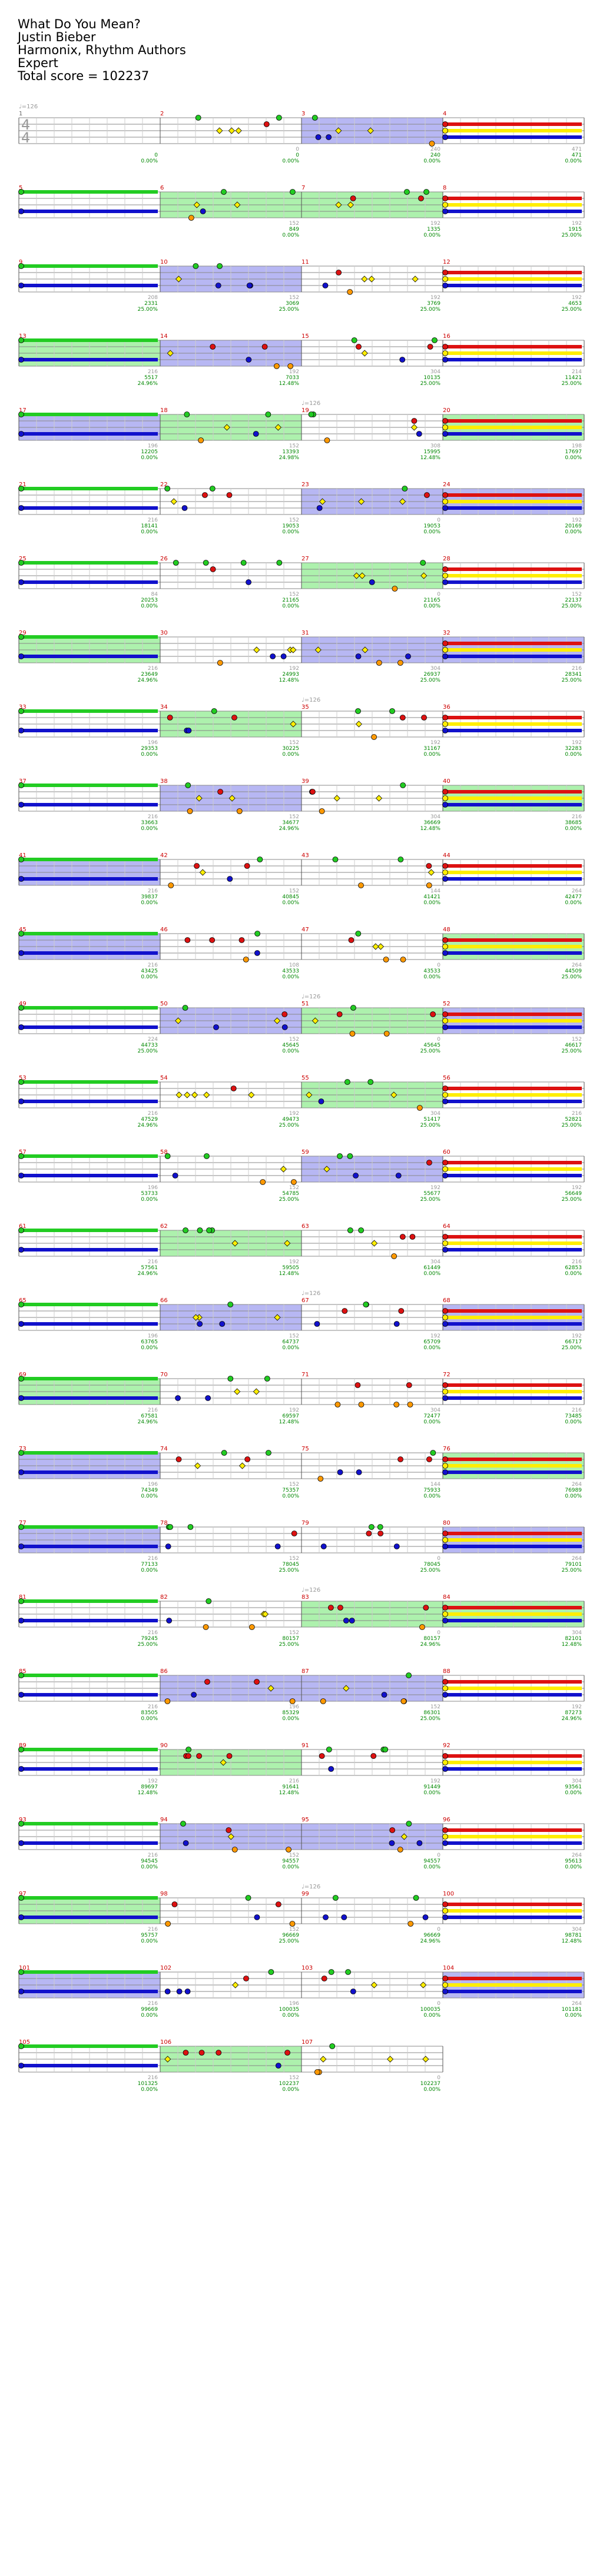  Describe the element at coordinates (57, 37) in the screenshot. I see `song-artist: Justin Bieber` at that location.